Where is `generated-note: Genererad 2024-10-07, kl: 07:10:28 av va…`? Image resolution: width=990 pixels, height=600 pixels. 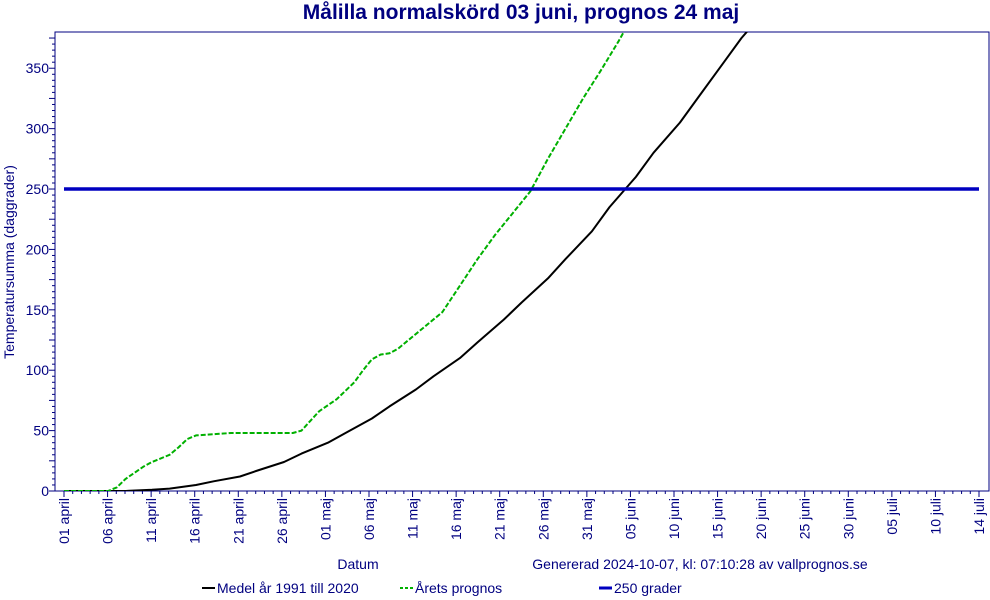
generated-note: Genererad 2024-10-07, kl: 07:10:28 av va… is located at coordinates (700, 564).